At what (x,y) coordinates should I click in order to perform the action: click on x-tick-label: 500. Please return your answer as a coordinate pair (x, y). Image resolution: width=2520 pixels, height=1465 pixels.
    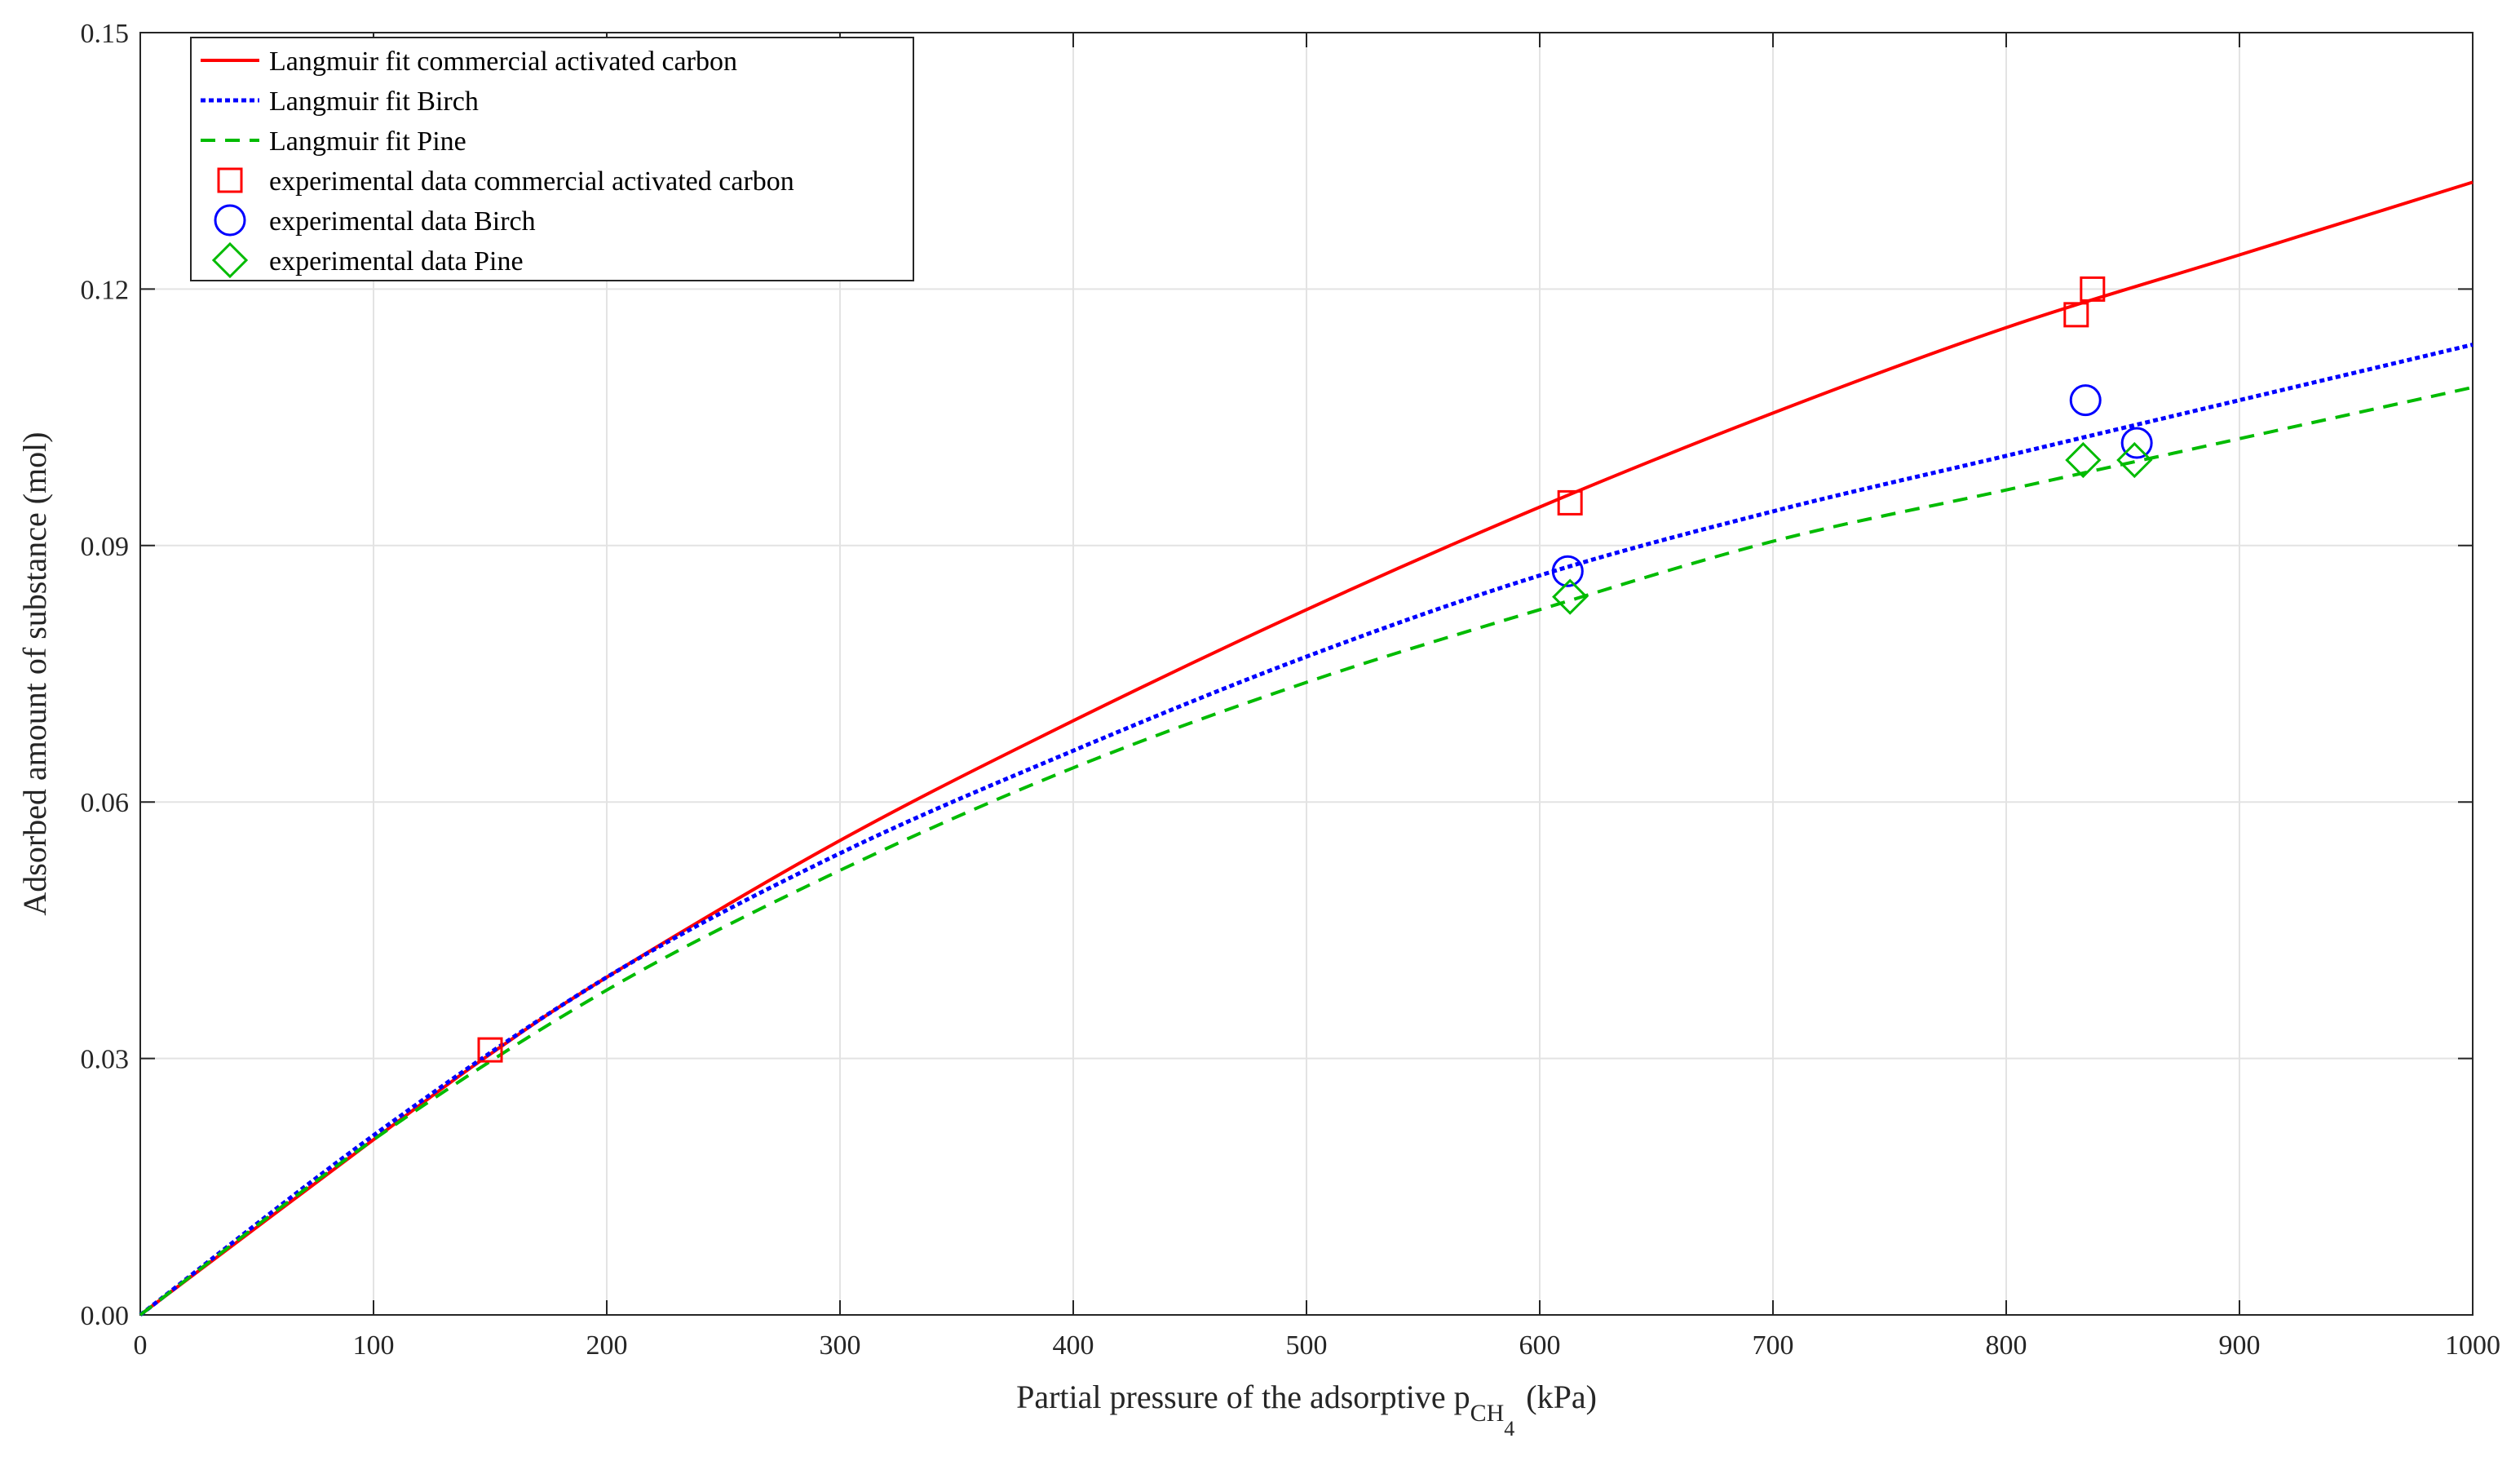
    Looking at the image, I should click on (1307, 1345).